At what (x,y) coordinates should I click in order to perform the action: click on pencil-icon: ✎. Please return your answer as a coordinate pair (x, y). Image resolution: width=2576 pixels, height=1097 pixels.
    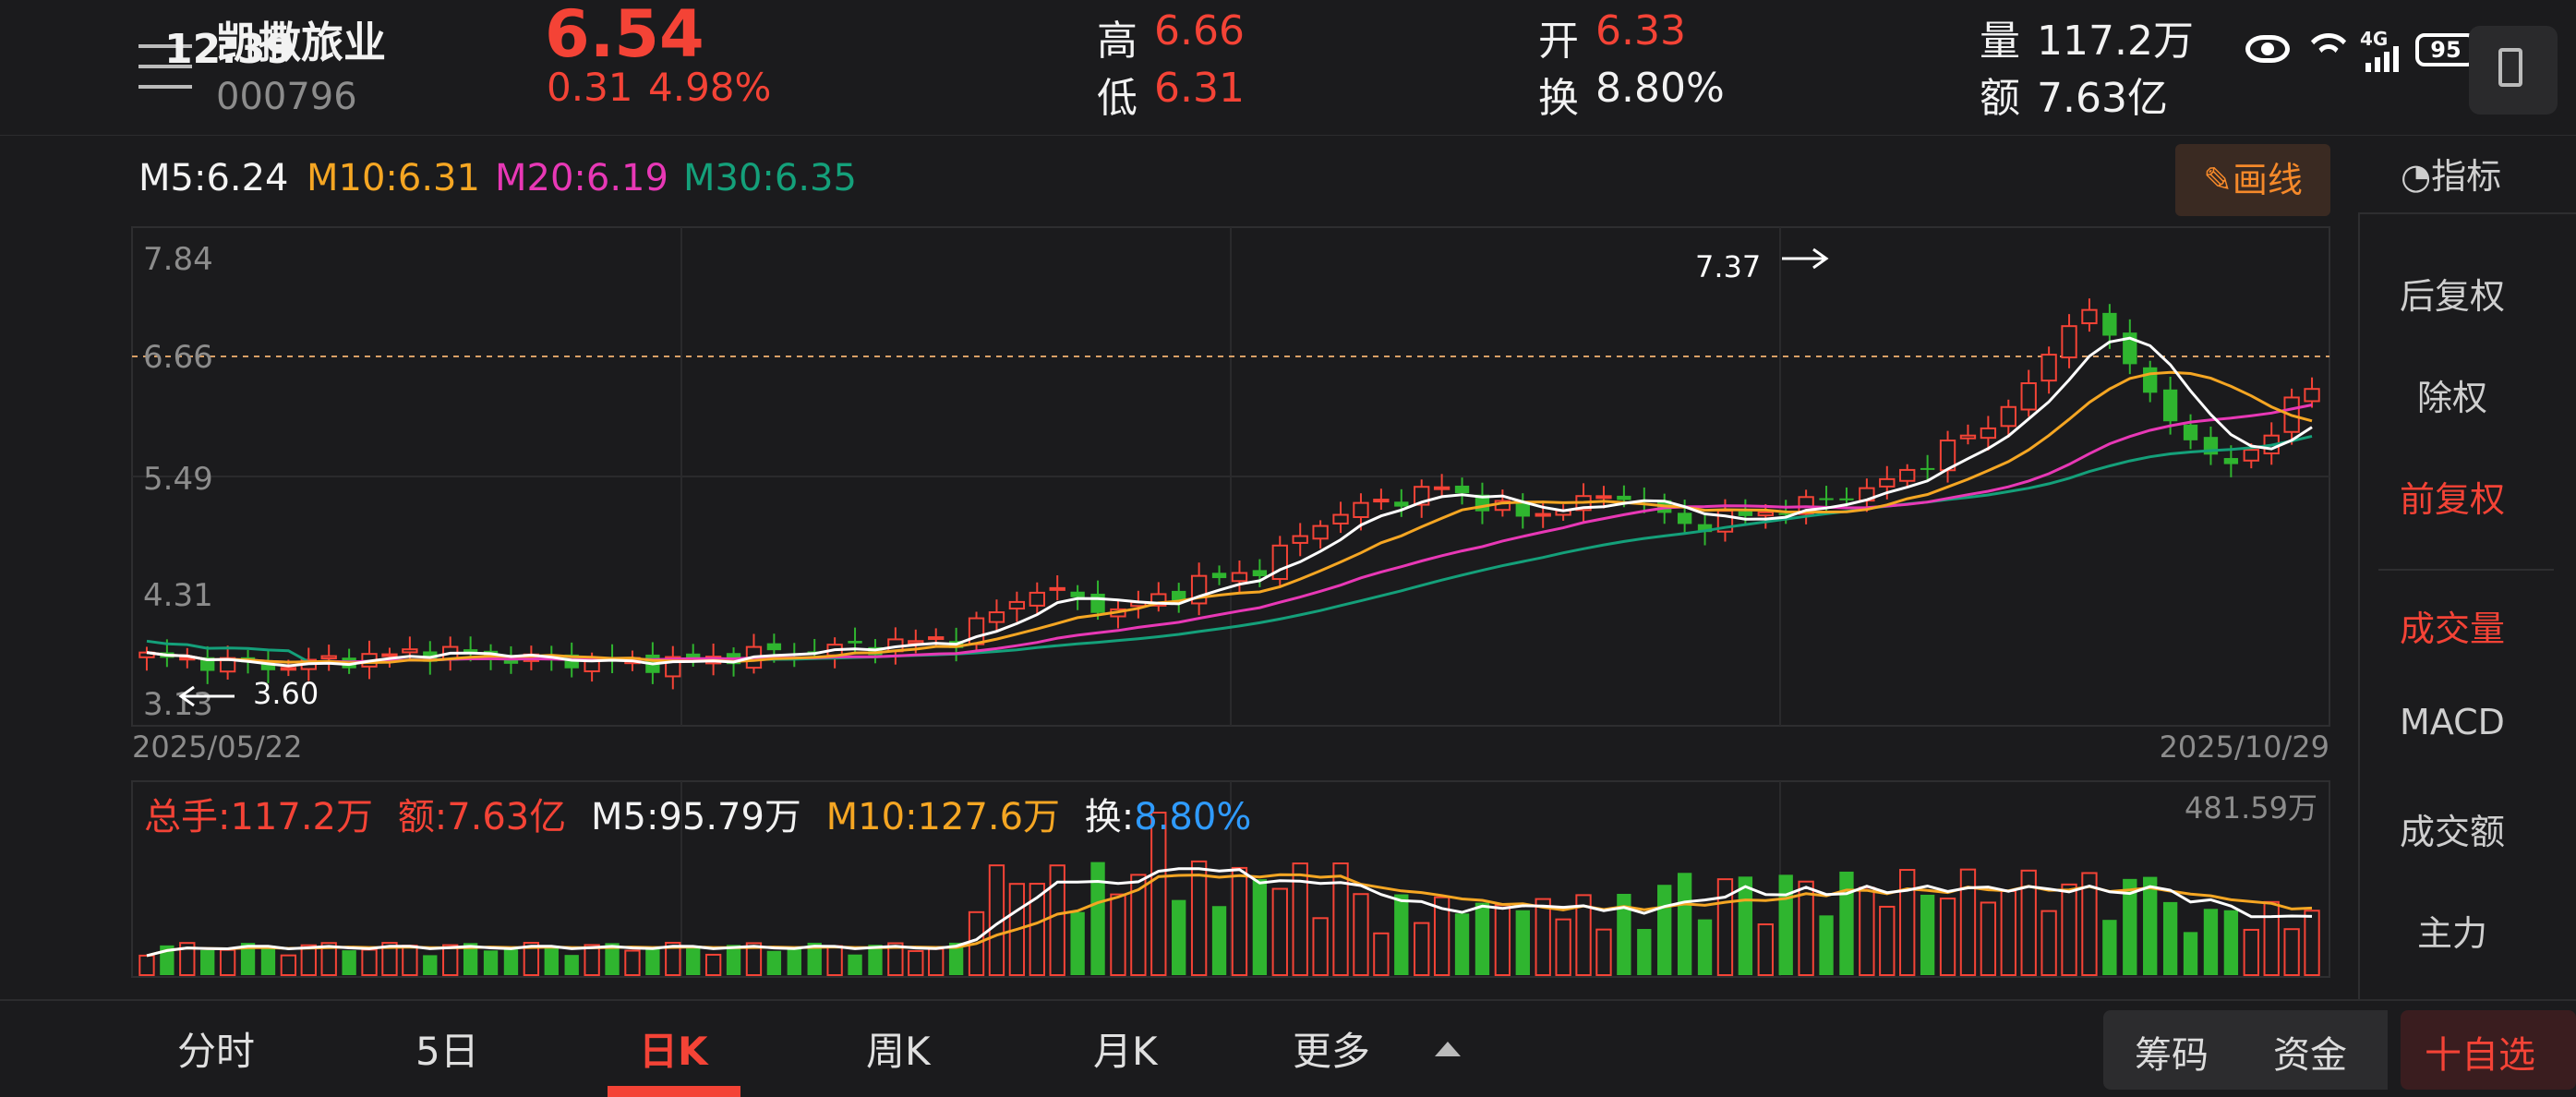
    Looking at the image, I should click on (2218, 180).